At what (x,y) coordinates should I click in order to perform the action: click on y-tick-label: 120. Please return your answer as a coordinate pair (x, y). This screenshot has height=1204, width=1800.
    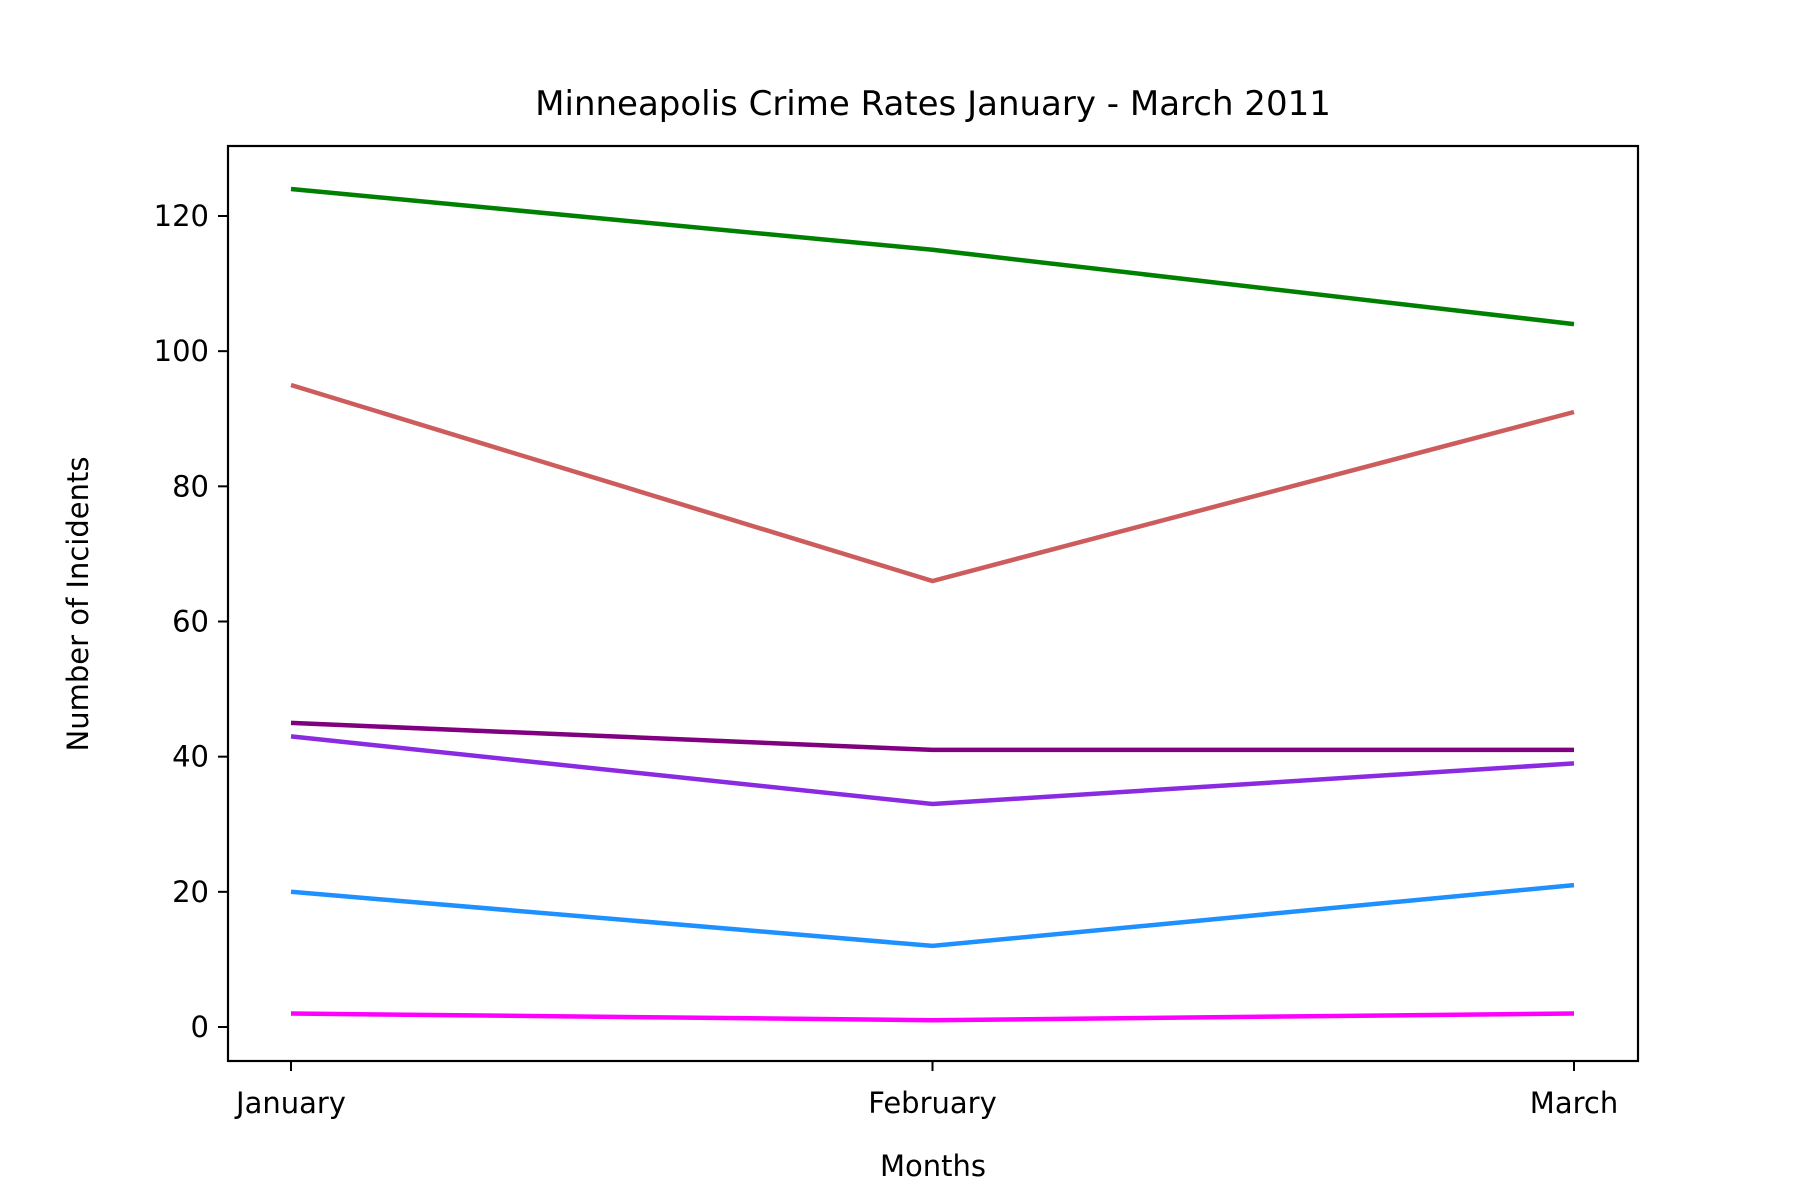
    Looking at the image, I should click on (181, 216).